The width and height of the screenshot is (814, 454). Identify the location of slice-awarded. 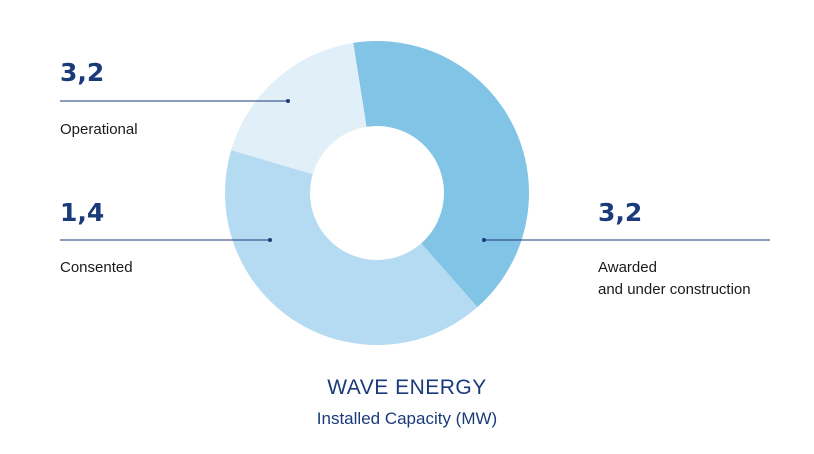
(351, 247).